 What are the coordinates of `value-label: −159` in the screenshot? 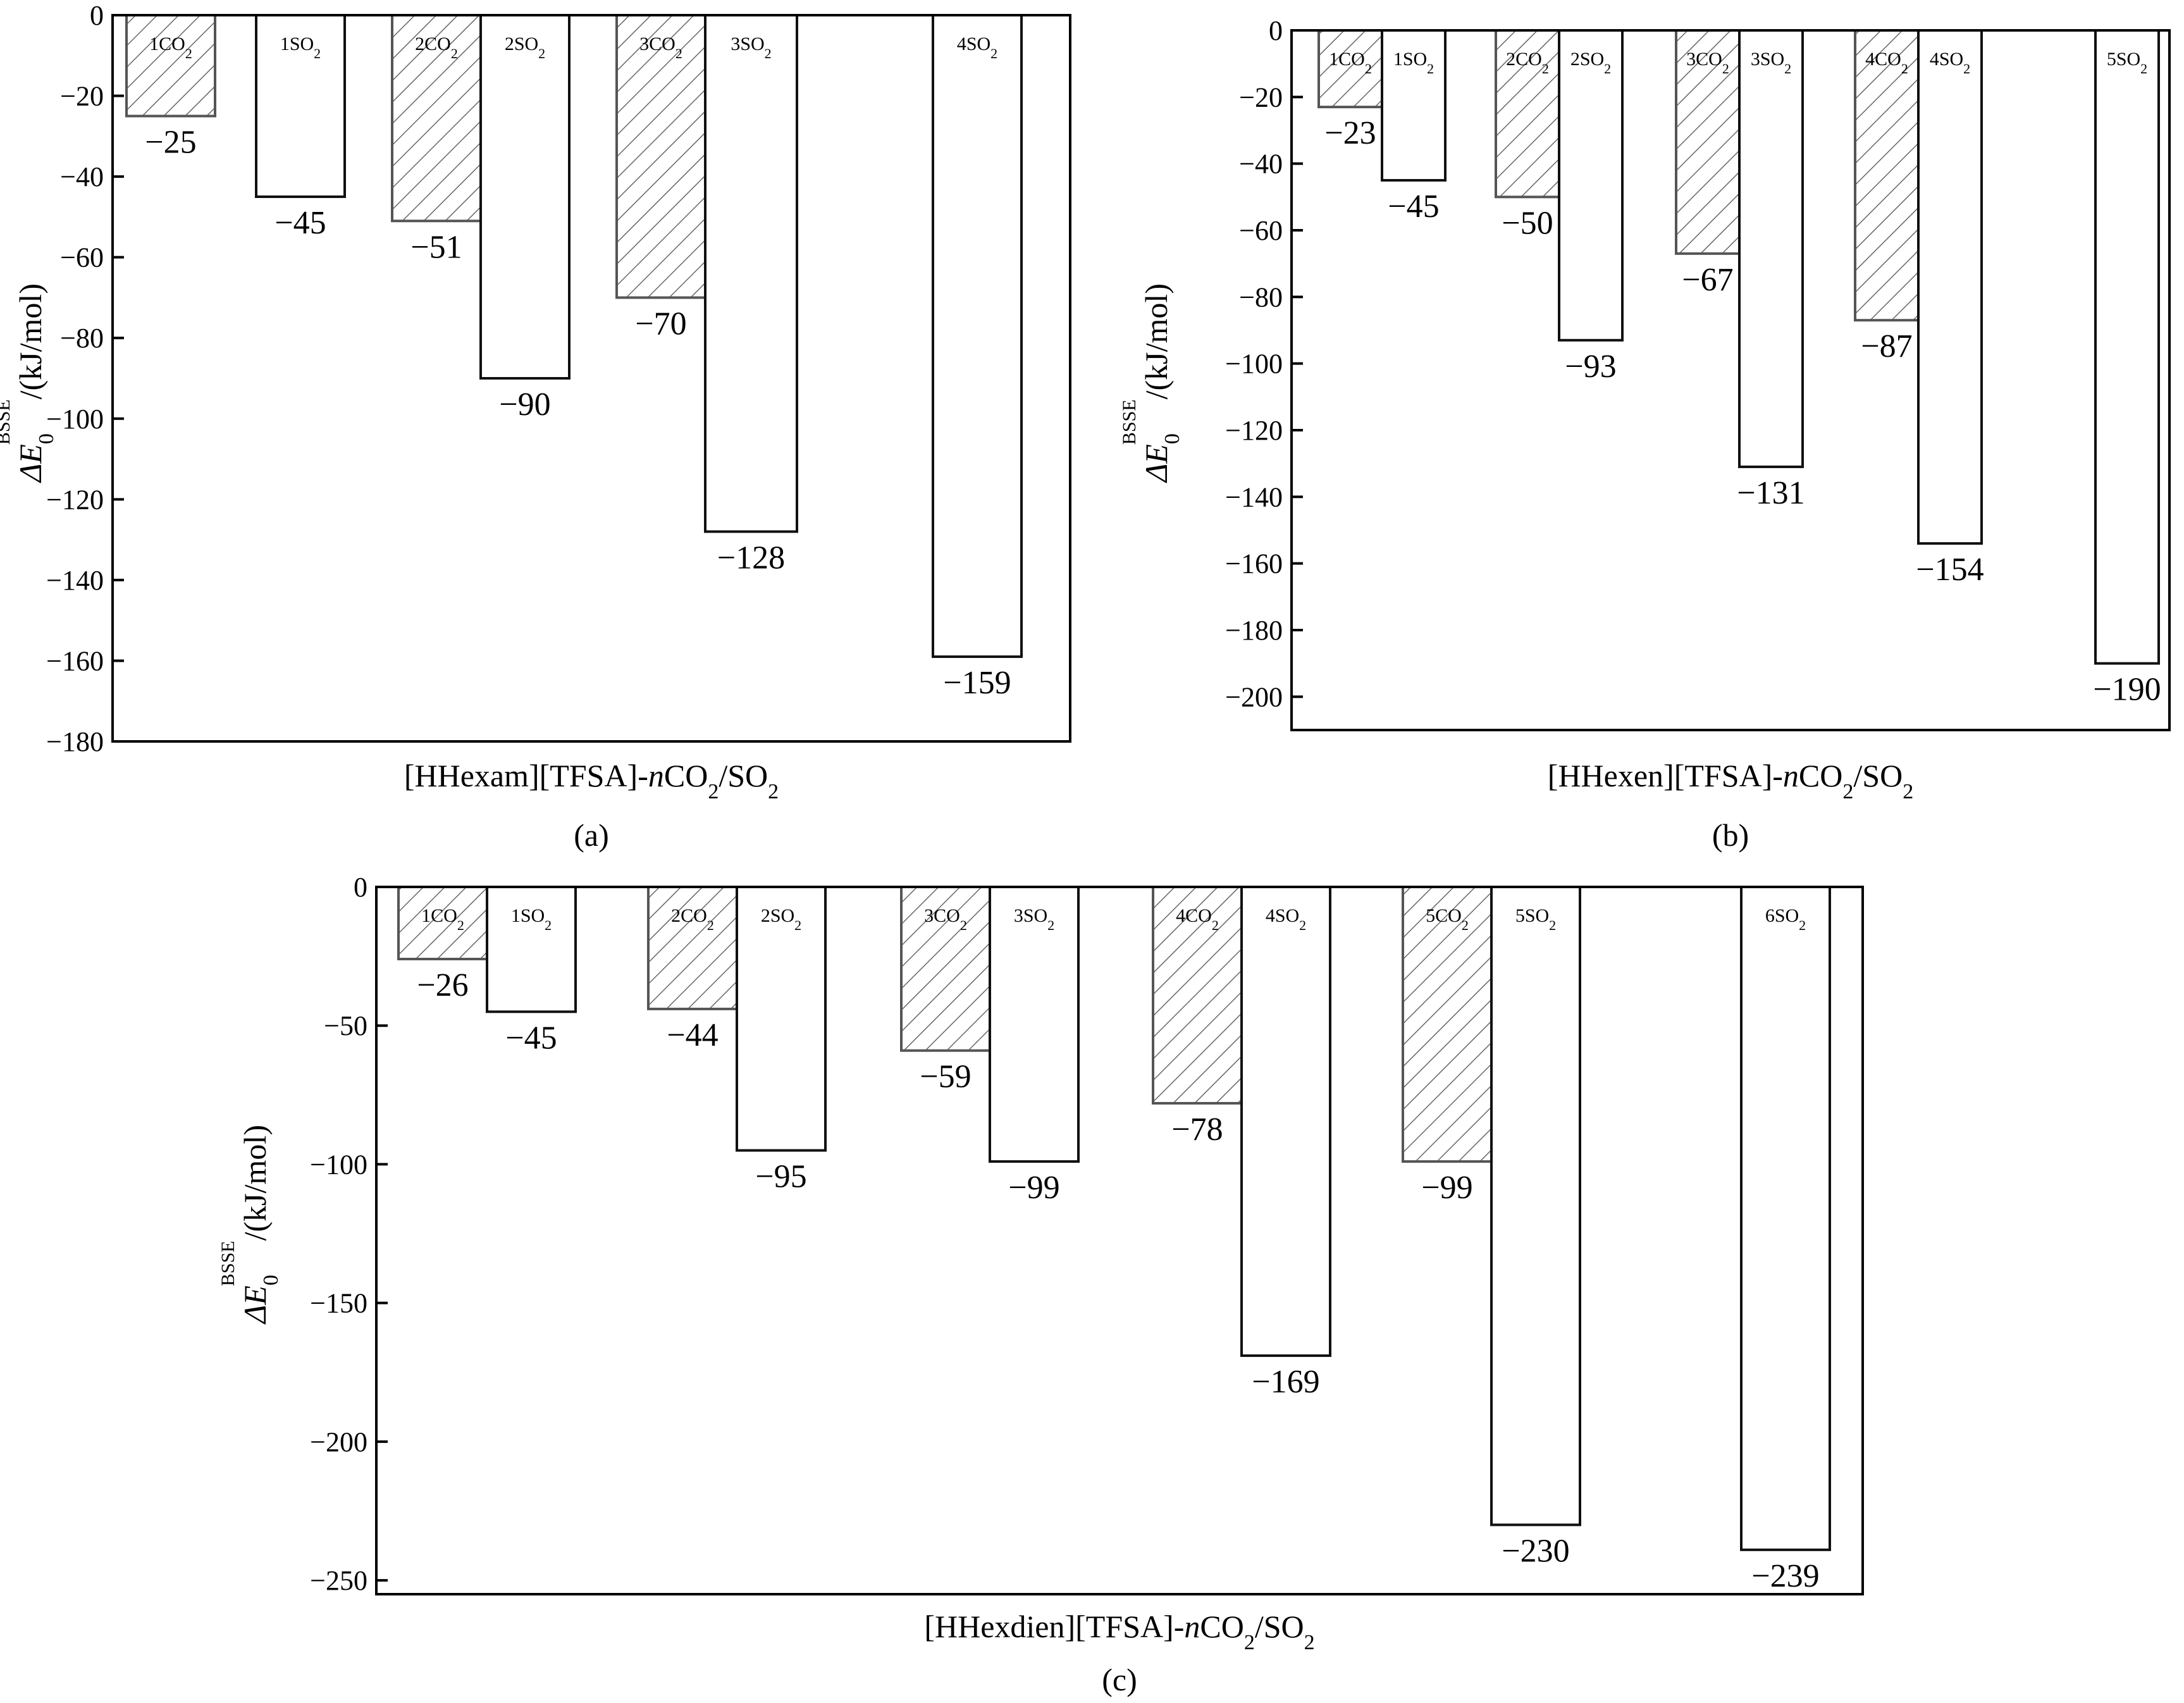 It's located at (977, 683).